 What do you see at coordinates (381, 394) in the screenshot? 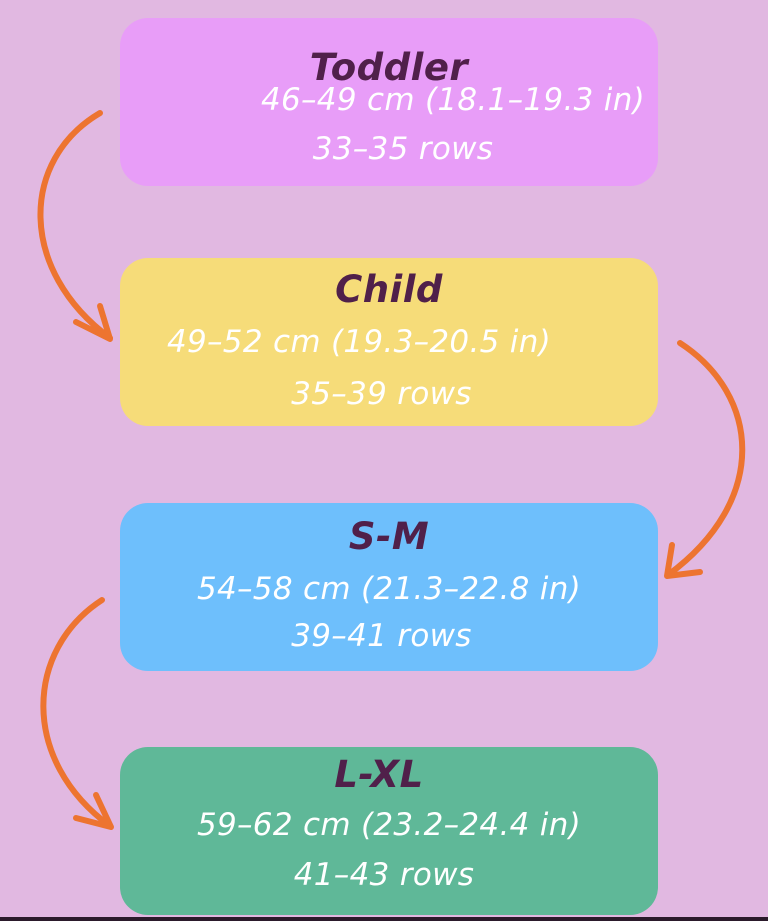
I see `size-rows: 35–39 rows` at bounding box center [381, 394].